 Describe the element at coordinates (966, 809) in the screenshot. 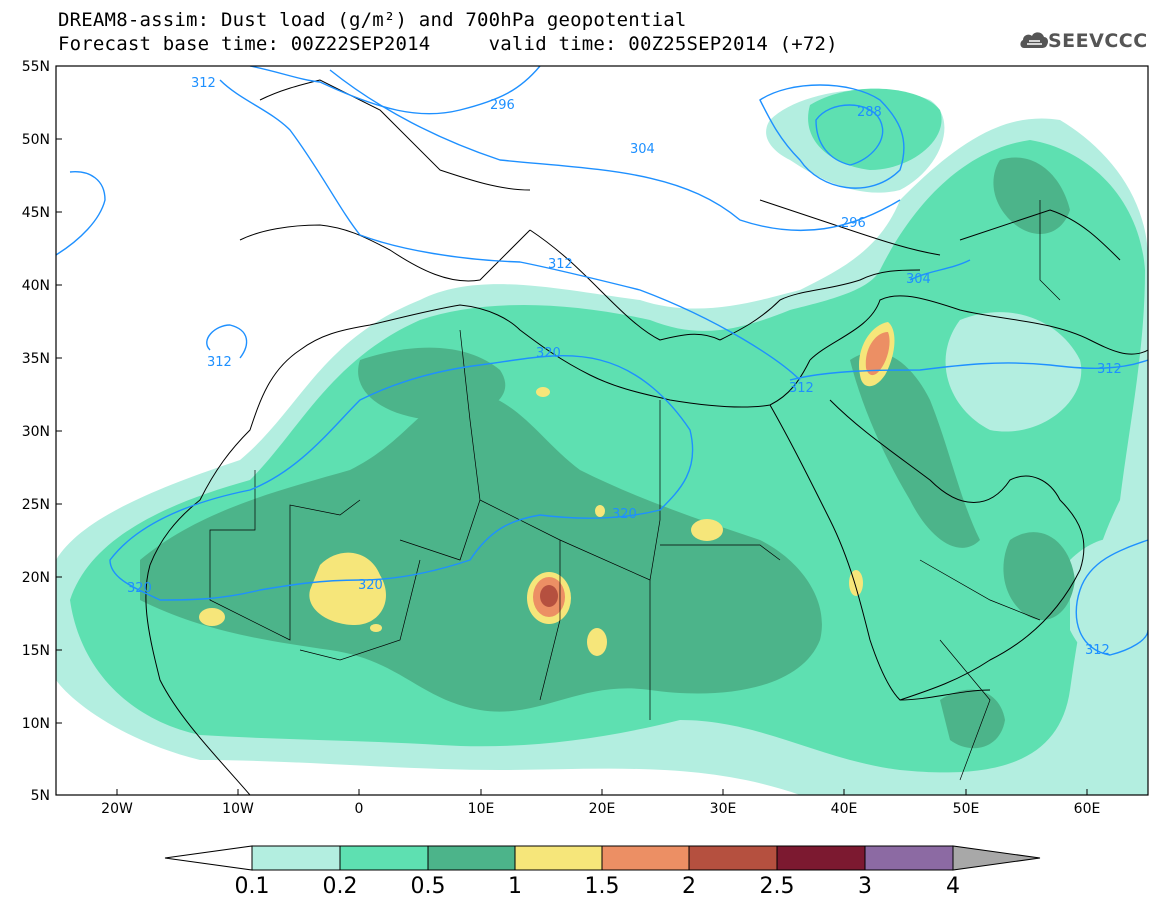

I see `lon-label-50e: 50E` at that location.